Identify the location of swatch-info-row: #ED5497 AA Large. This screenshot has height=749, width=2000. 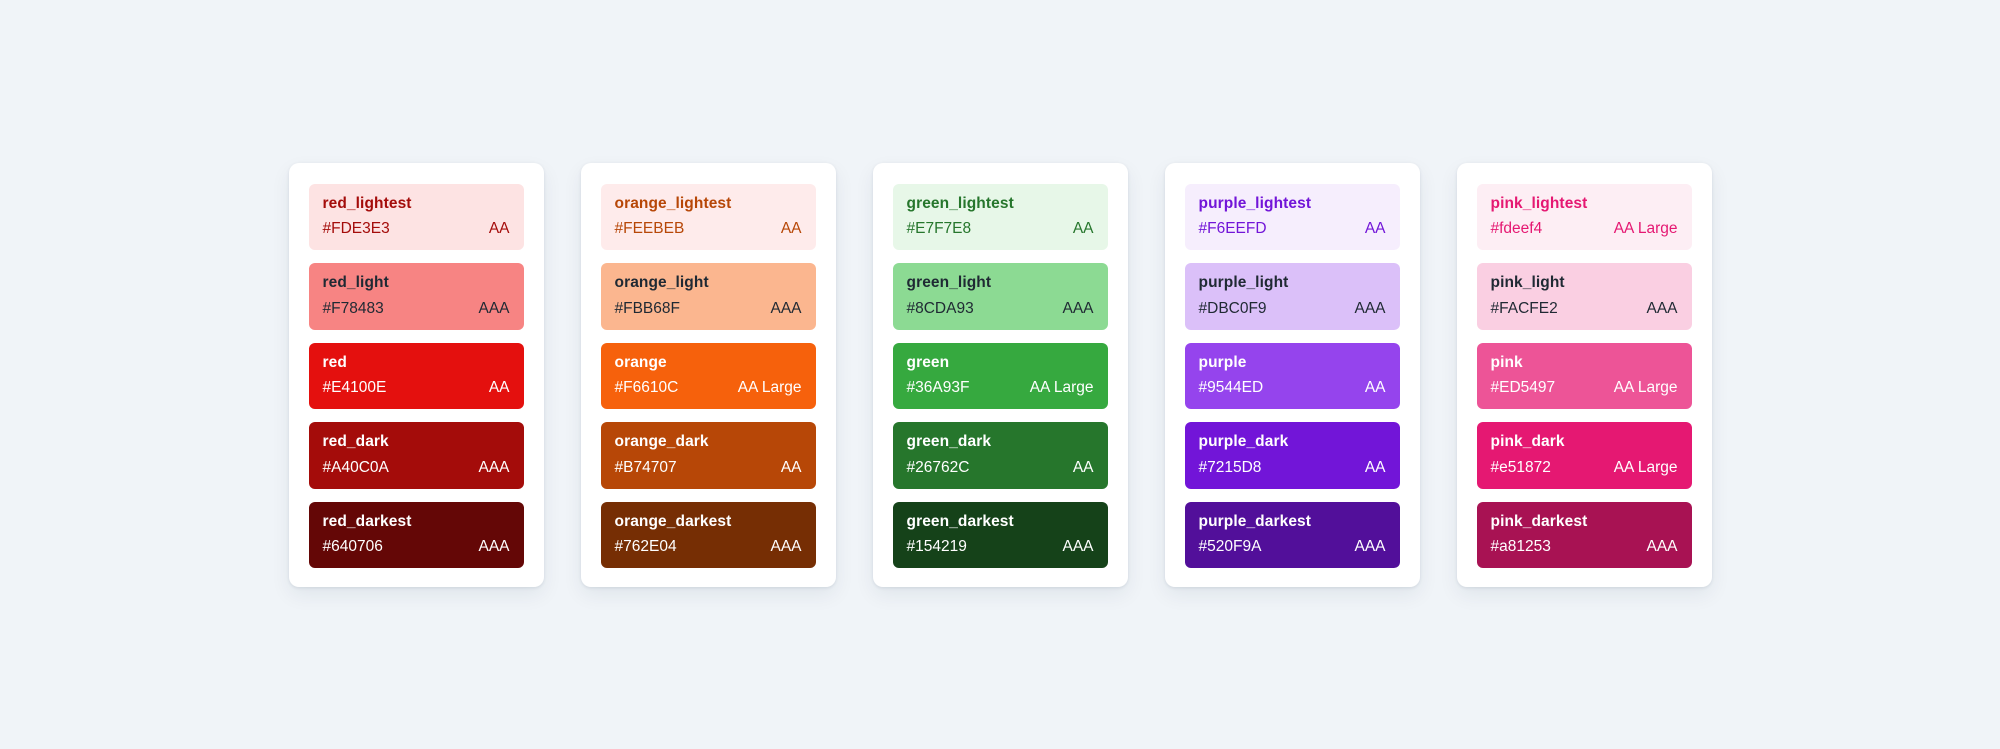
(1584, 388).